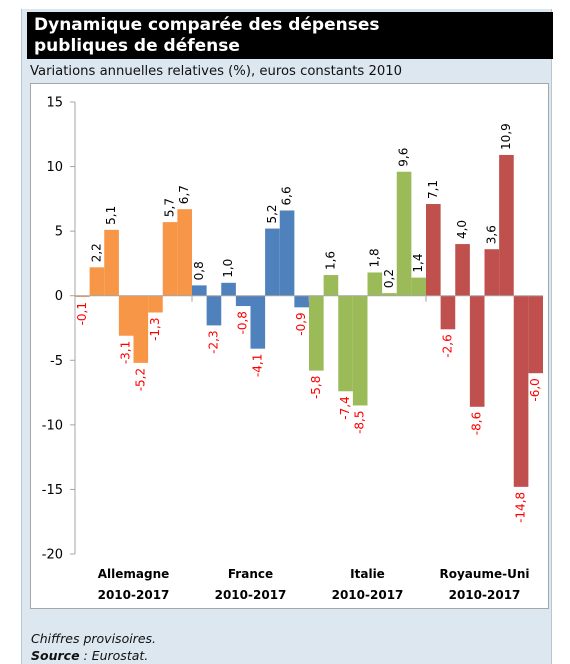  What do you see at coordinates (462, 229) in the screenshot?
I see `data-label: 4,0` at bounding box center [462, 229].